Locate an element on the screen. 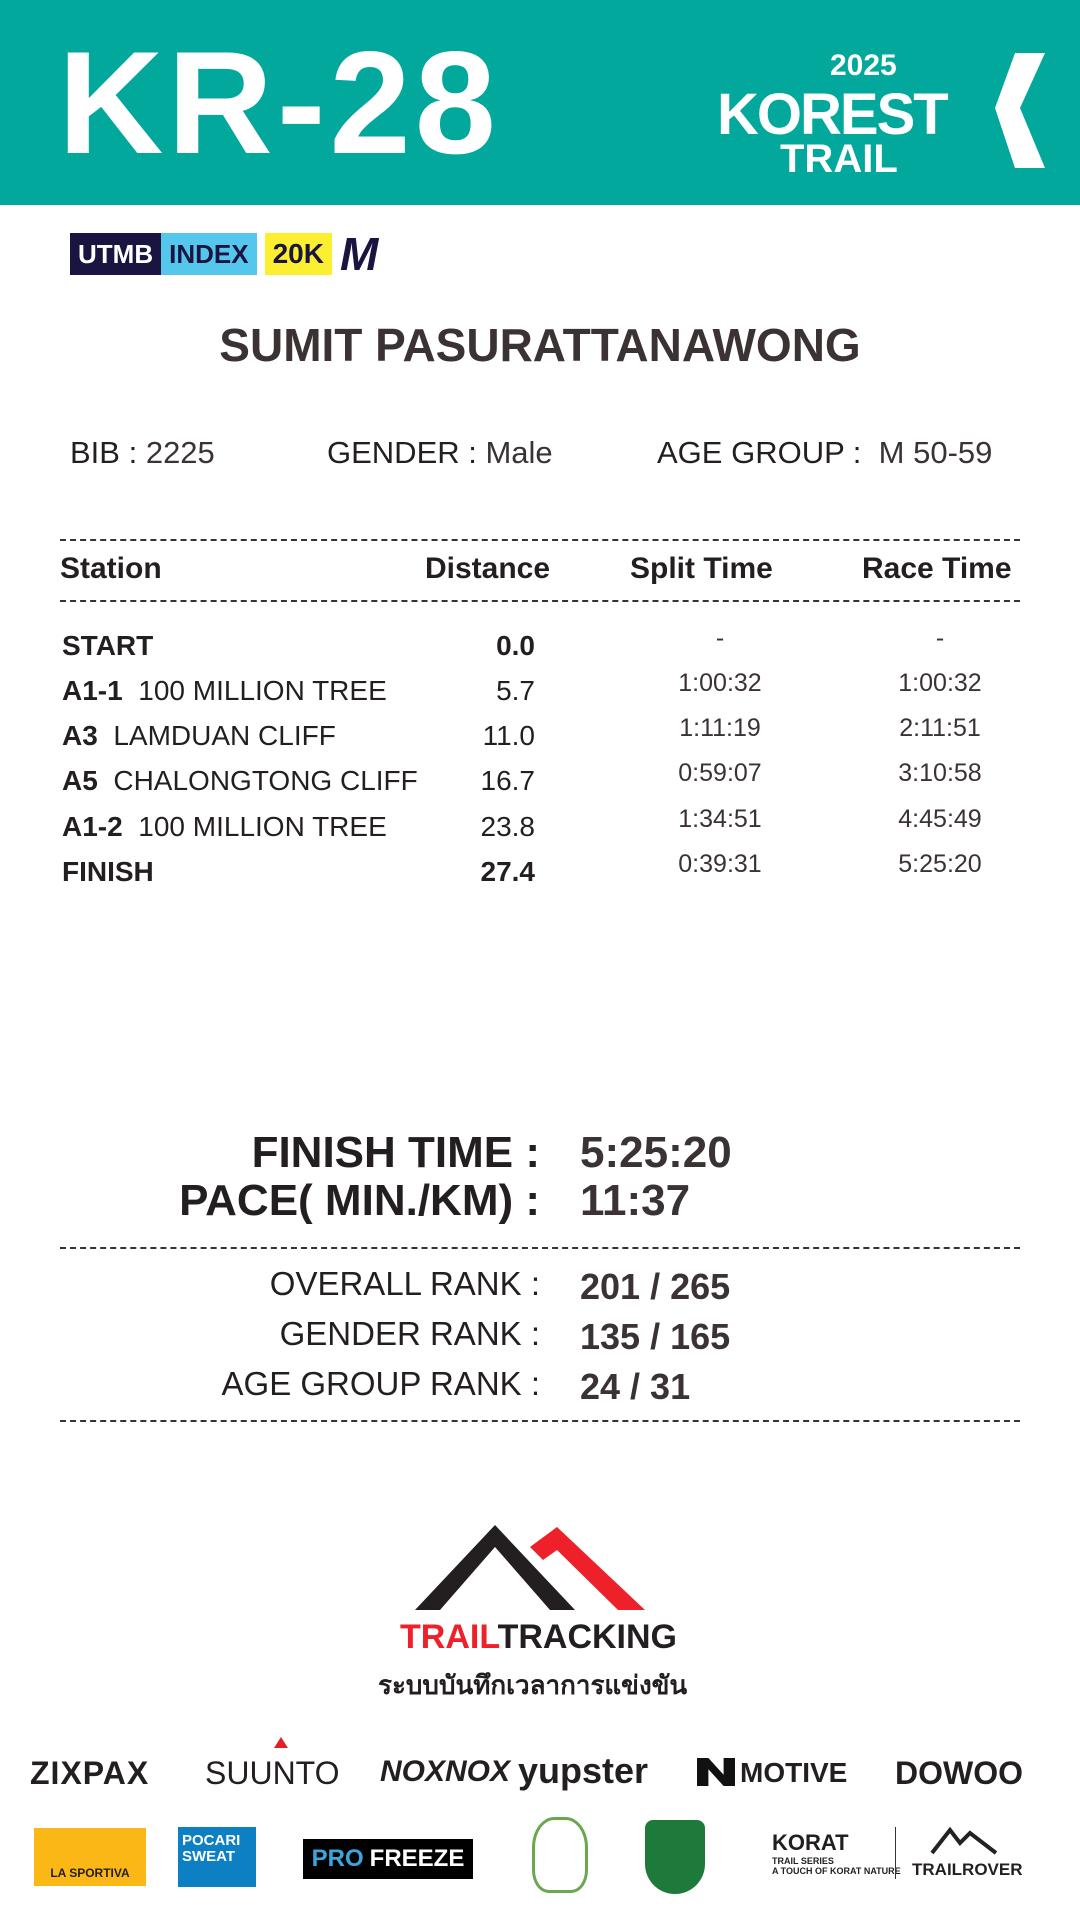 The image size is (1080, 1920). distance: 11.0 is located at coordinates (508, 735).